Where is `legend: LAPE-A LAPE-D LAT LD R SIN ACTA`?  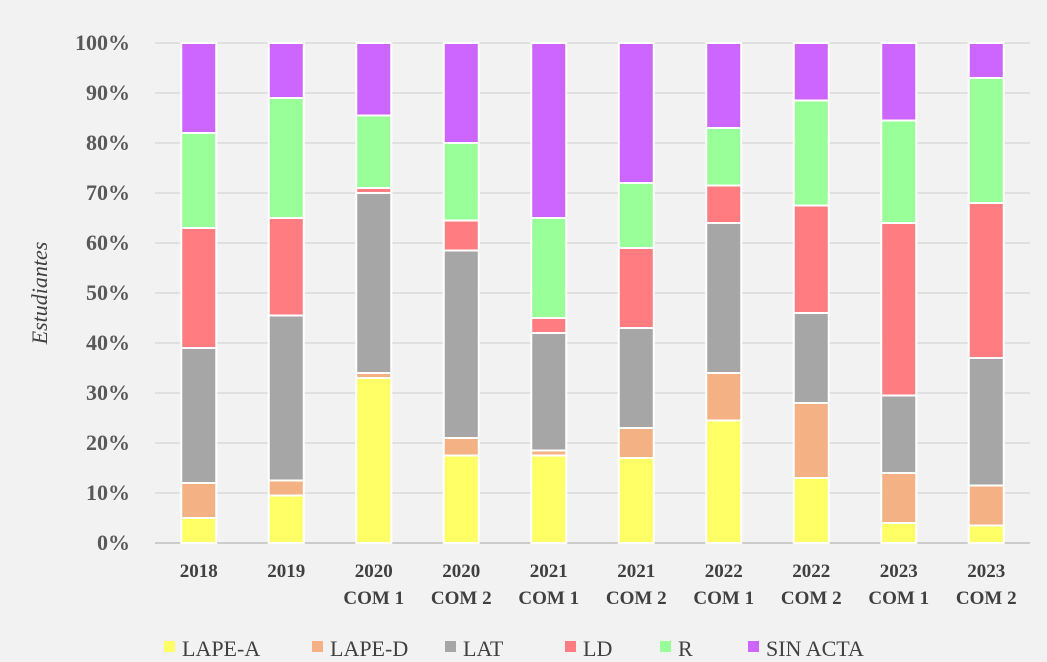 legend: LAPE-A LAPE-D LAT LD R SIN ACTA is located at coordinates (514, 648).